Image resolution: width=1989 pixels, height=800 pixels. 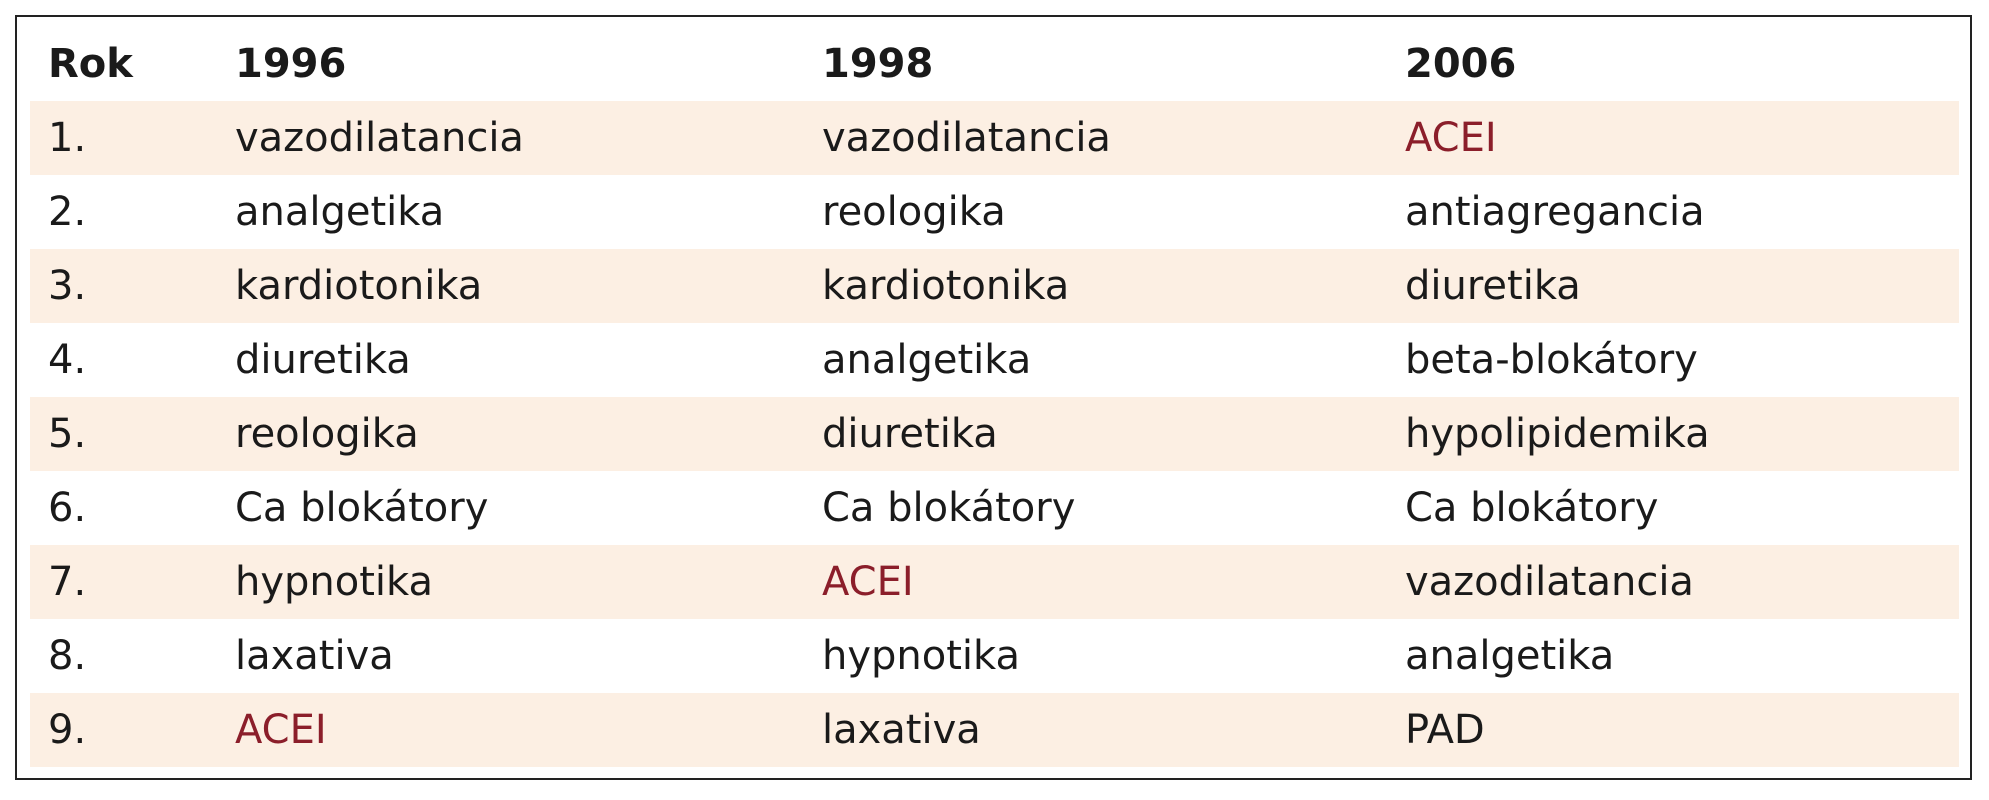 What do you see at coordinates (1555, 212) in the screenshot?
I see `table-cell: antiagregancia` at bounding box center [1555, 212].